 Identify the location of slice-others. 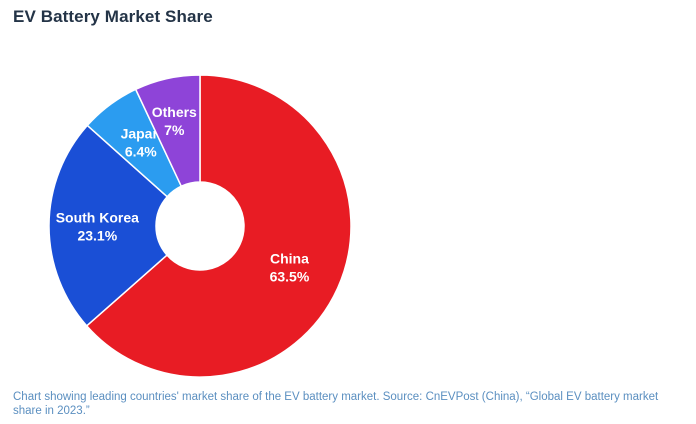
(167, 131).